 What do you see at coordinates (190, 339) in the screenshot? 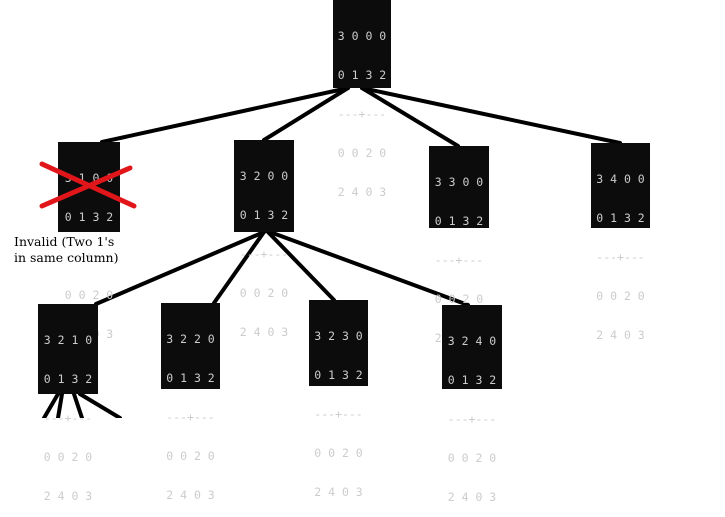
I see `node-row: 3 2 2 0` at bounding box center [190, 339].